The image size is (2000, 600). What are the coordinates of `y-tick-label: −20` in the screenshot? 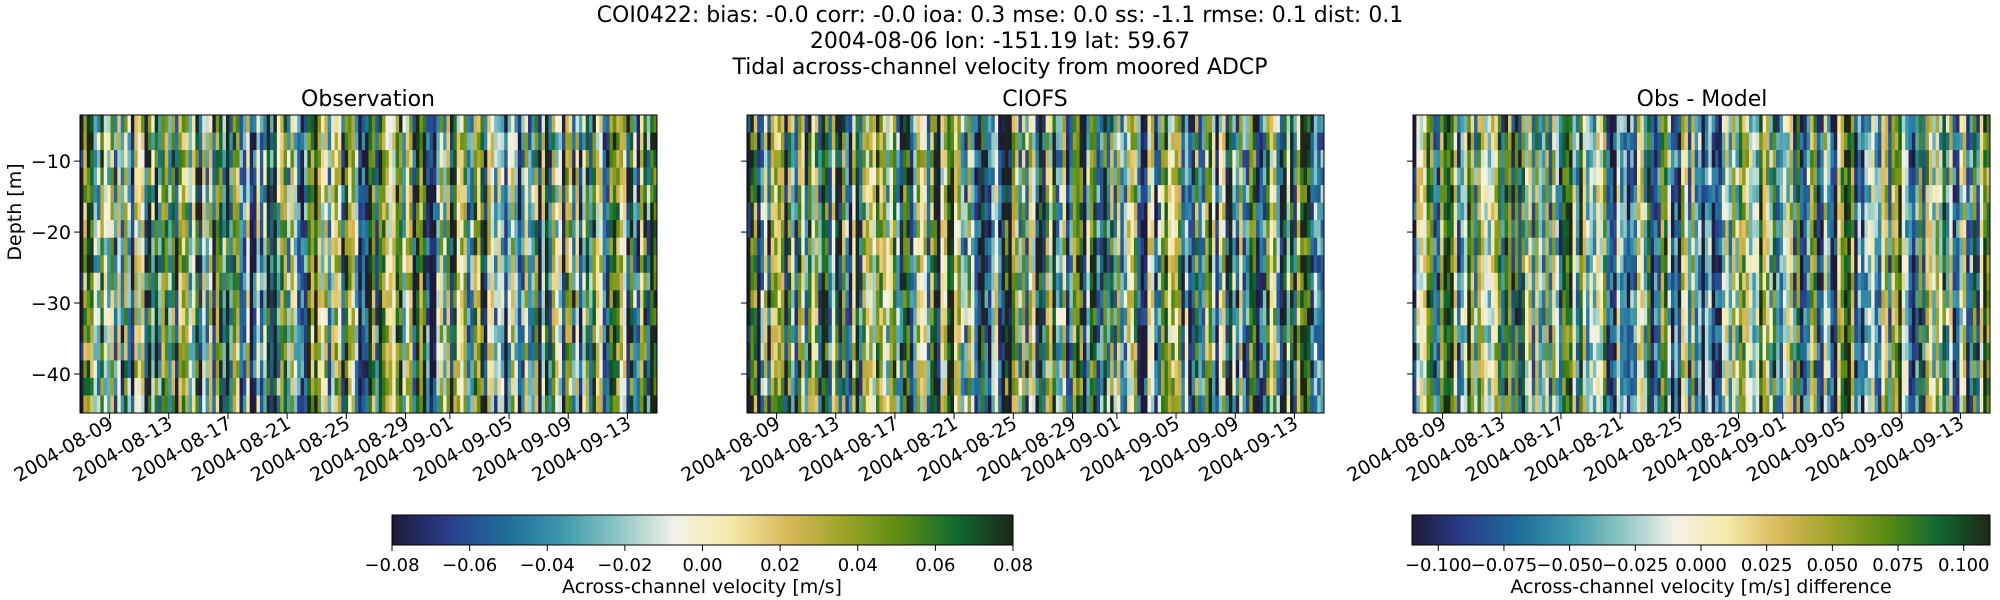 It's located at (51, 233).